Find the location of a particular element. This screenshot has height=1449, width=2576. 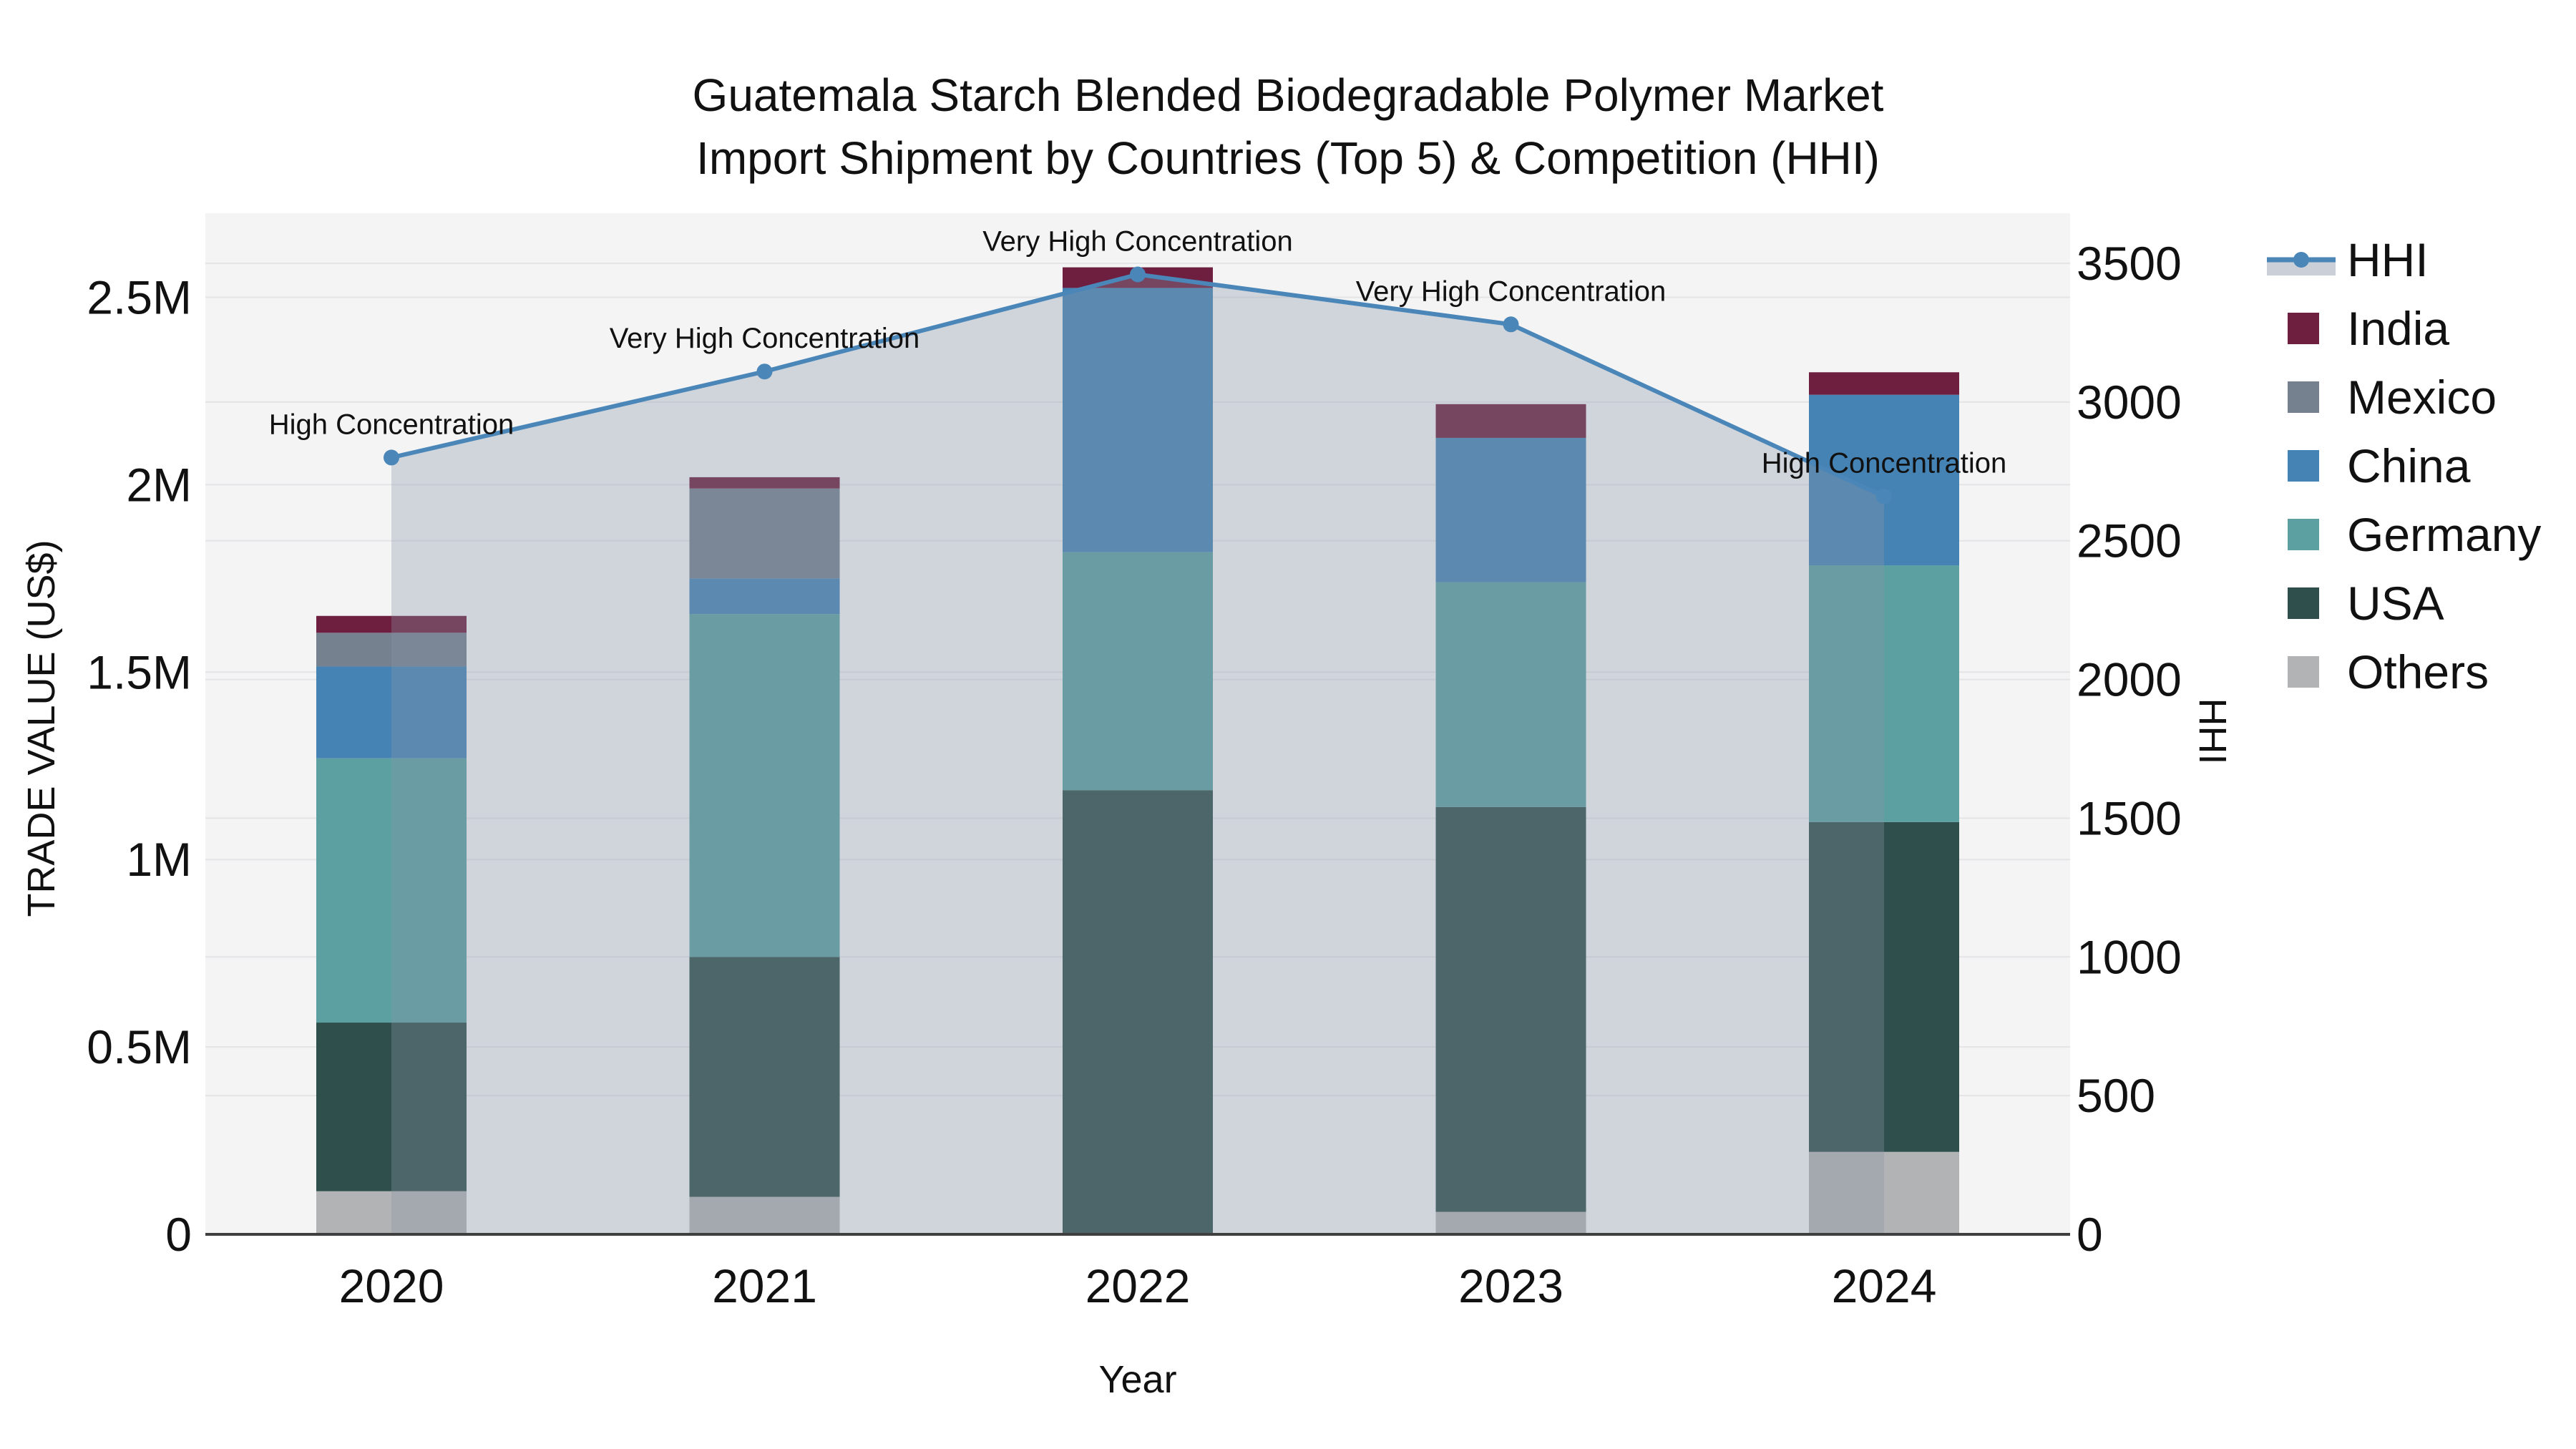

bar-segment-2021-germany is located at coordinates (764, 785).